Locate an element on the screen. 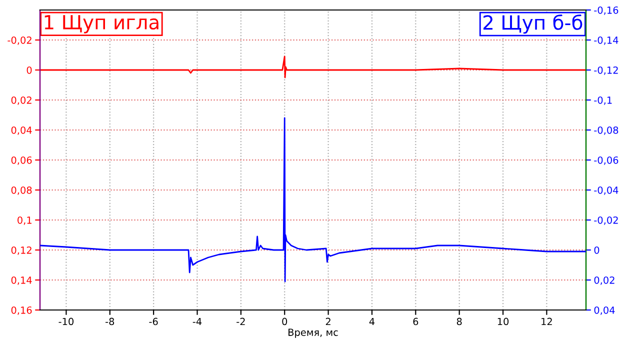  y-tick-label: 0 is located at coordinates (29, 70).